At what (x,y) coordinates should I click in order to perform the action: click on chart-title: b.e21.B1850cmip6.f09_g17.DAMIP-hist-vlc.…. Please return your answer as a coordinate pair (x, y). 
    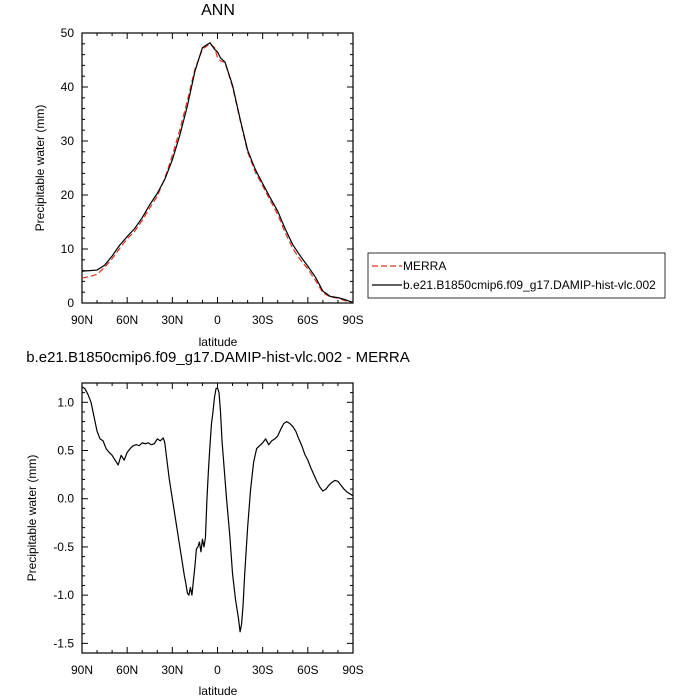
    Looking at the image, I should click on (218, 357).